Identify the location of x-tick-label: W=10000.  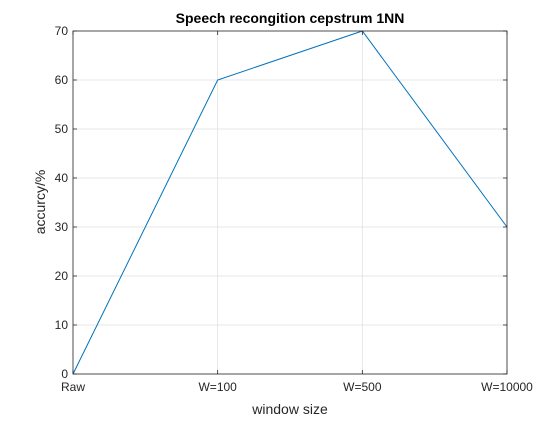
(507, 387).